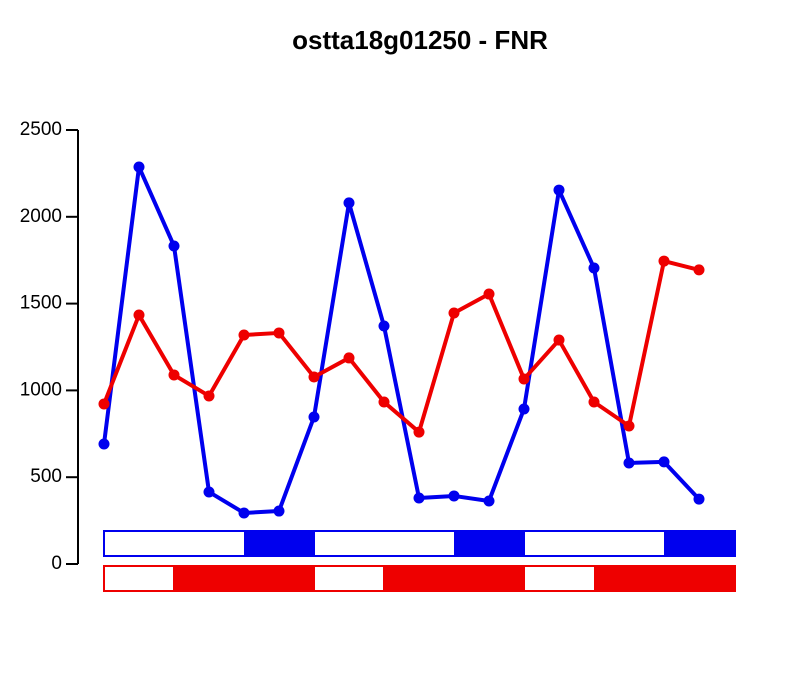 This screenshot has height=700, width=800. Describe the element at coordinates (56, 563) in the screenshot. I see `y-tick-label: 0` at that location.